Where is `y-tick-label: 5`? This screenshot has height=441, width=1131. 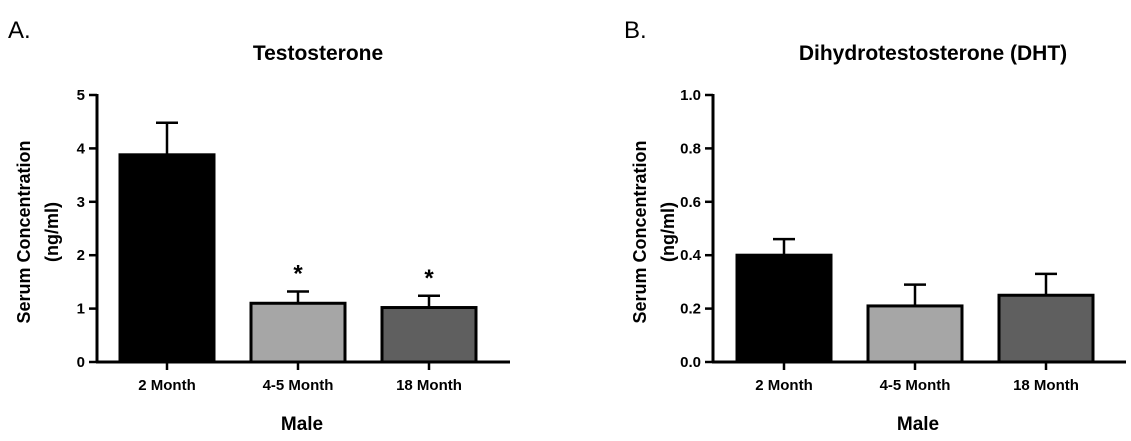
y-tick-label: 5 is located at coordinates (81, 95).